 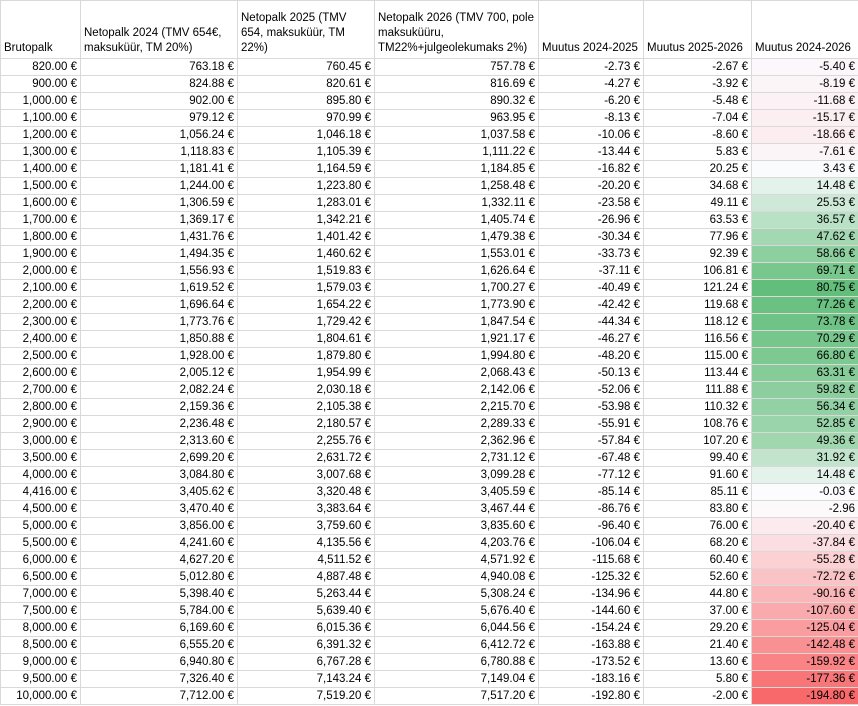 I want to click on cell: -44.34 €, so click(x=591, y=322).